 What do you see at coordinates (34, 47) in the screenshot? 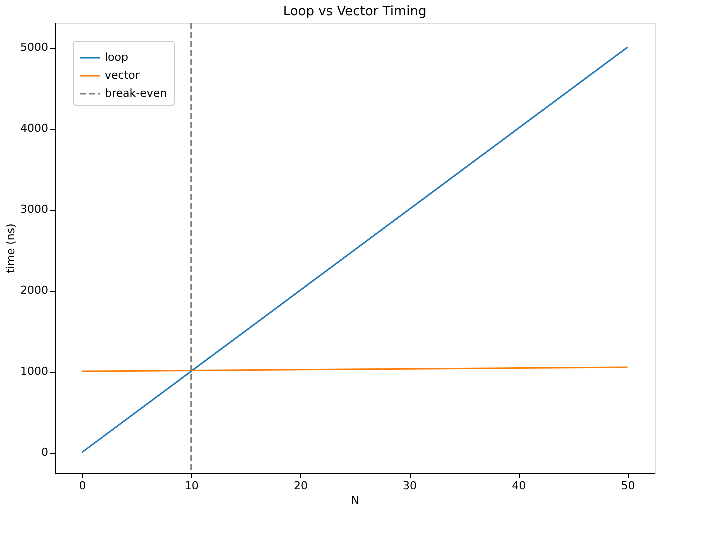
I see `y-tick-label: 5000` at bounding box center [34, 47].